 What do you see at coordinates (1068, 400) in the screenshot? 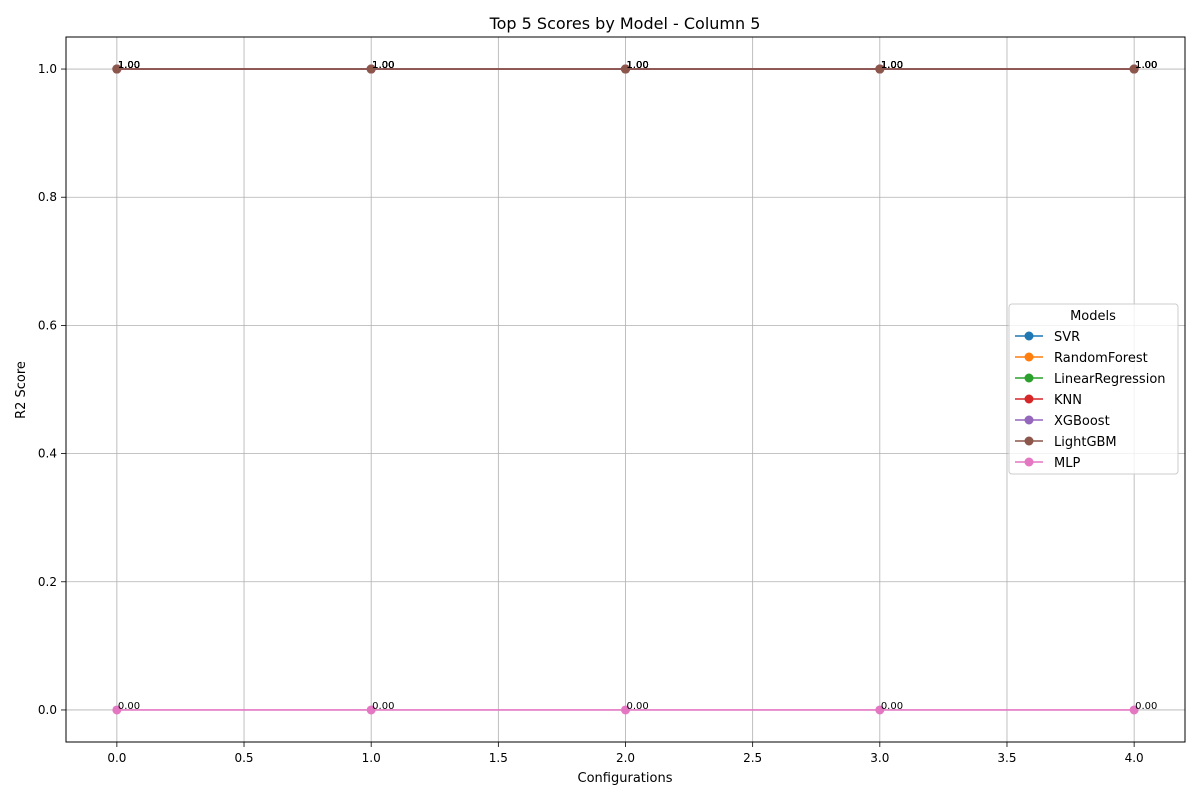
I see `legend-label: KNN` at bounding box center [1068, 400].